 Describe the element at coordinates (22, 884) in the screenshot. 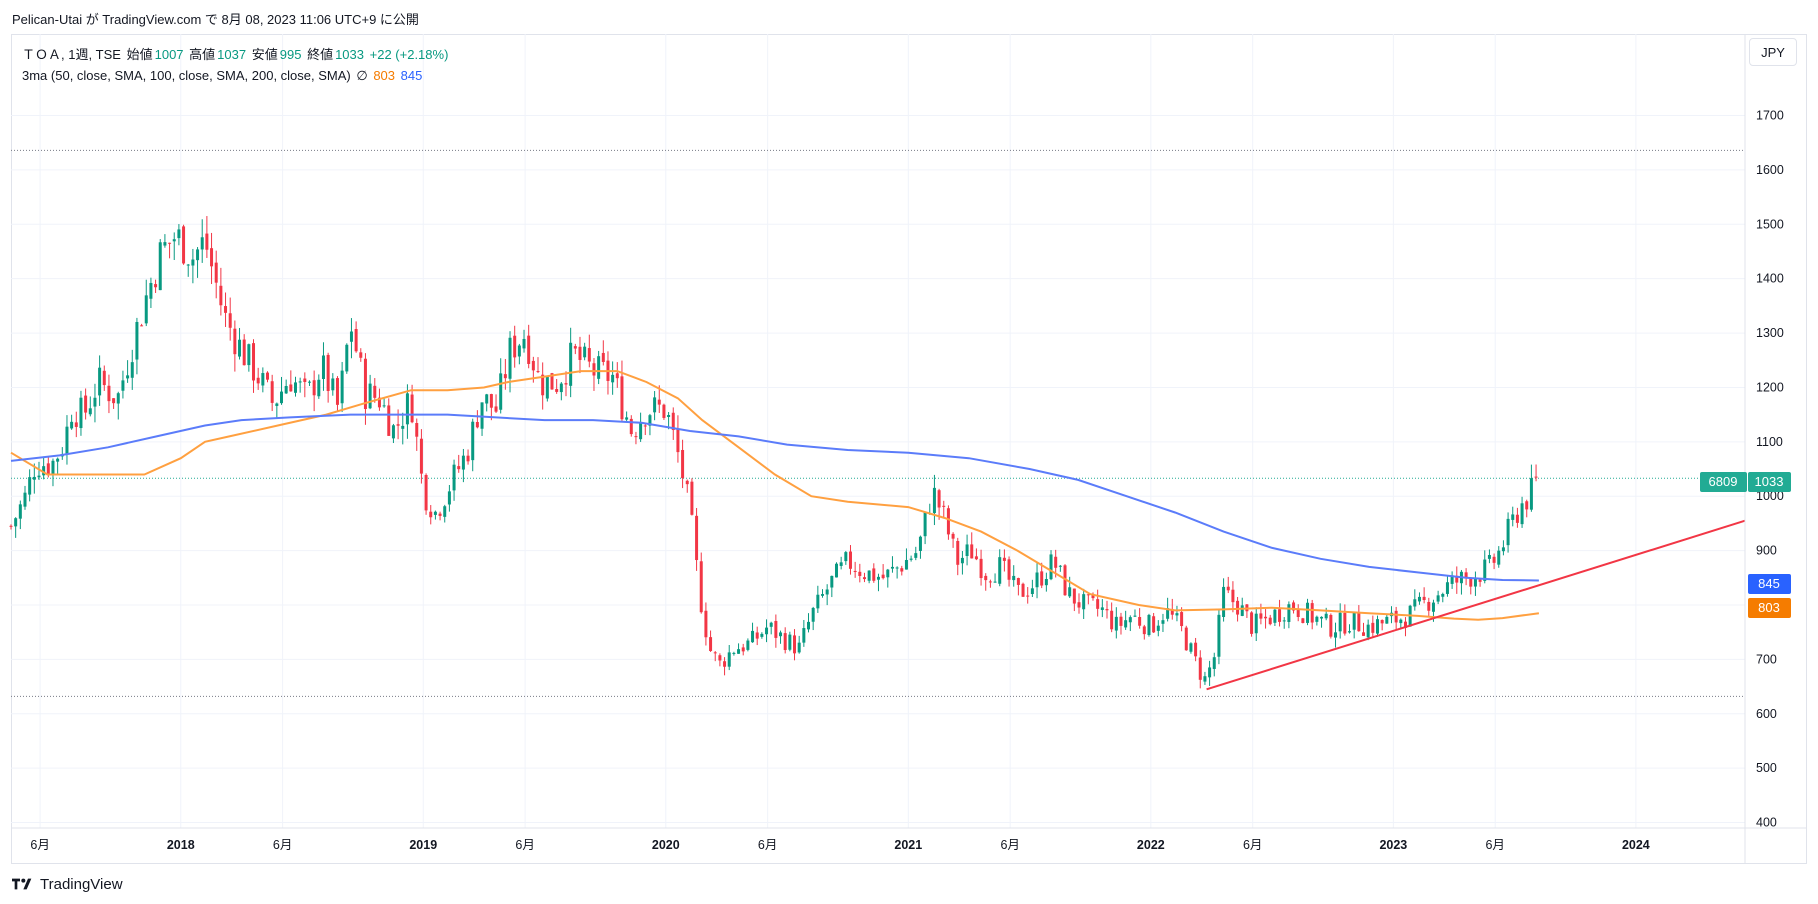

I see `tradingview-logo-icon` at that location.